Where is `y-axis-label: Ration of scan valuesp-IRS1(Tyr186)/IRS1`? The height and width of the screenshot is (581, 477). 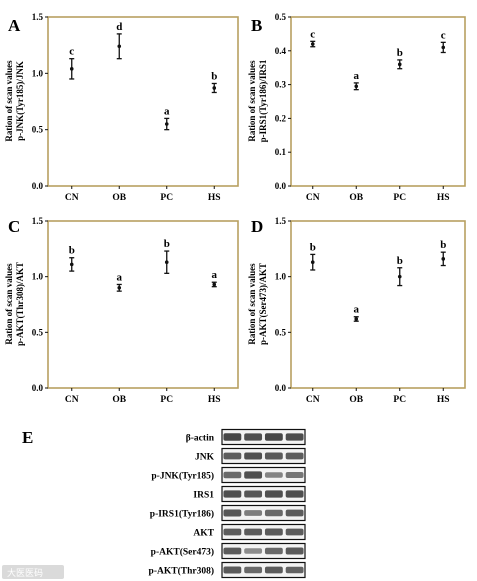 y-axis-label: Ration of scan valuesp-IRS1(Tyr186)/IRS1 is located at coordinates (257, 100).